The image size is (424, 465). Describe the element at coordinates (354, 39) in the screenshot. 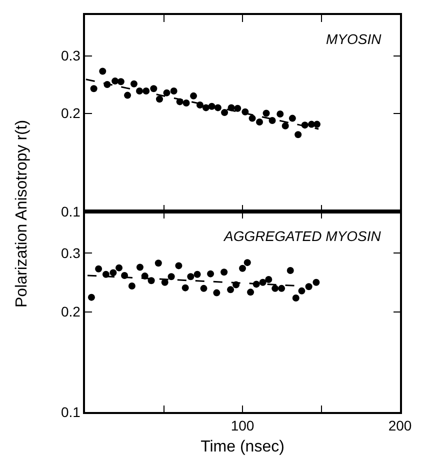

I see `annotation: MYOSIN` at that location.